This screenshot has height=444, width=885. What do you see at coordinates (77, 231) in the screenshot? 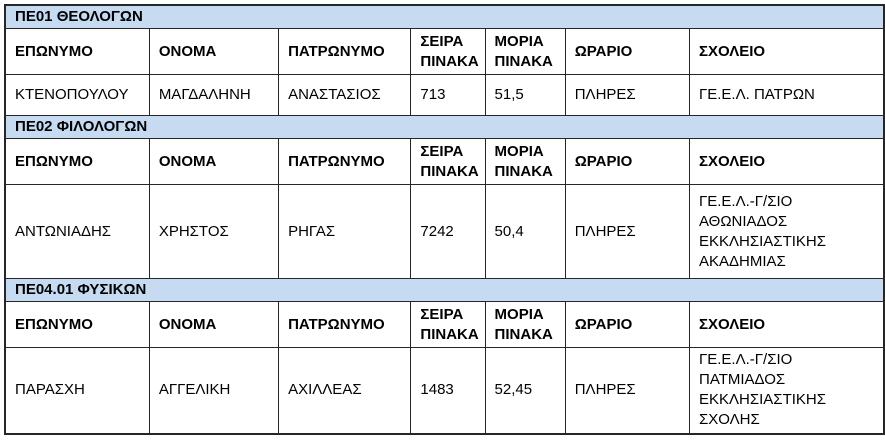
I see `cell-surname: ΑΝΤΩΝΙΑΔΗΣ` at bounding box center [77, 231].